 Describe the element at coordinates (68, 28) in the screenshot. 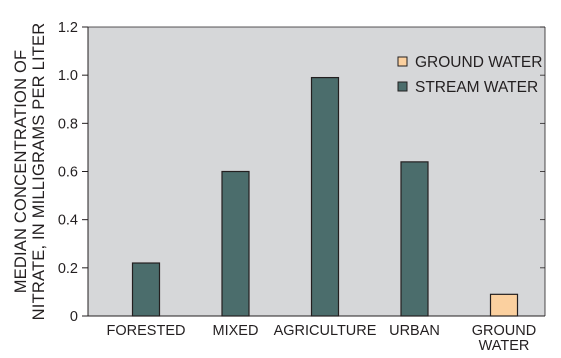

I see `y-tick-label: 1.2` at that location.